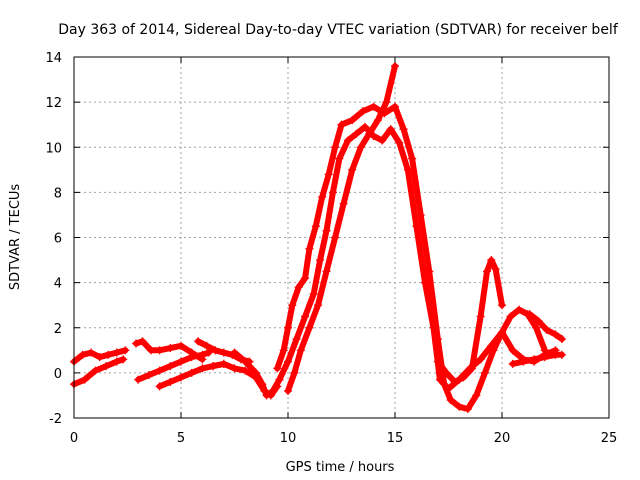 Image resolution: width=640 pixels, height=480 pixels. I want to click on y-tick-label: 8, so click(58, 193).